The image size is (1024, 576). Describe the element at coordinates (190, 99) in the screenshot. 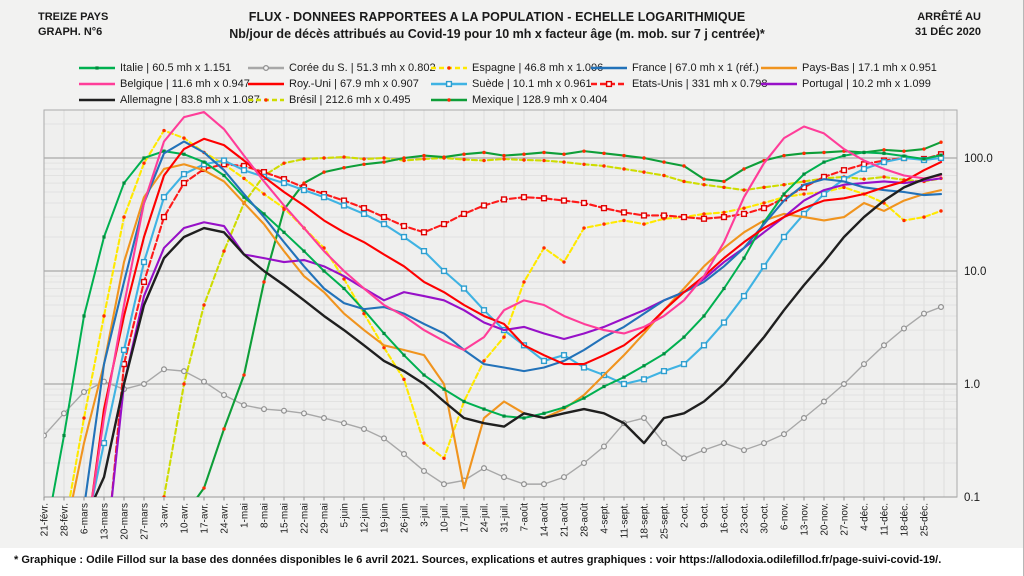

I see `legend-label-allemagne: Allemagne | 83.8 mh x 1.087` at that location.